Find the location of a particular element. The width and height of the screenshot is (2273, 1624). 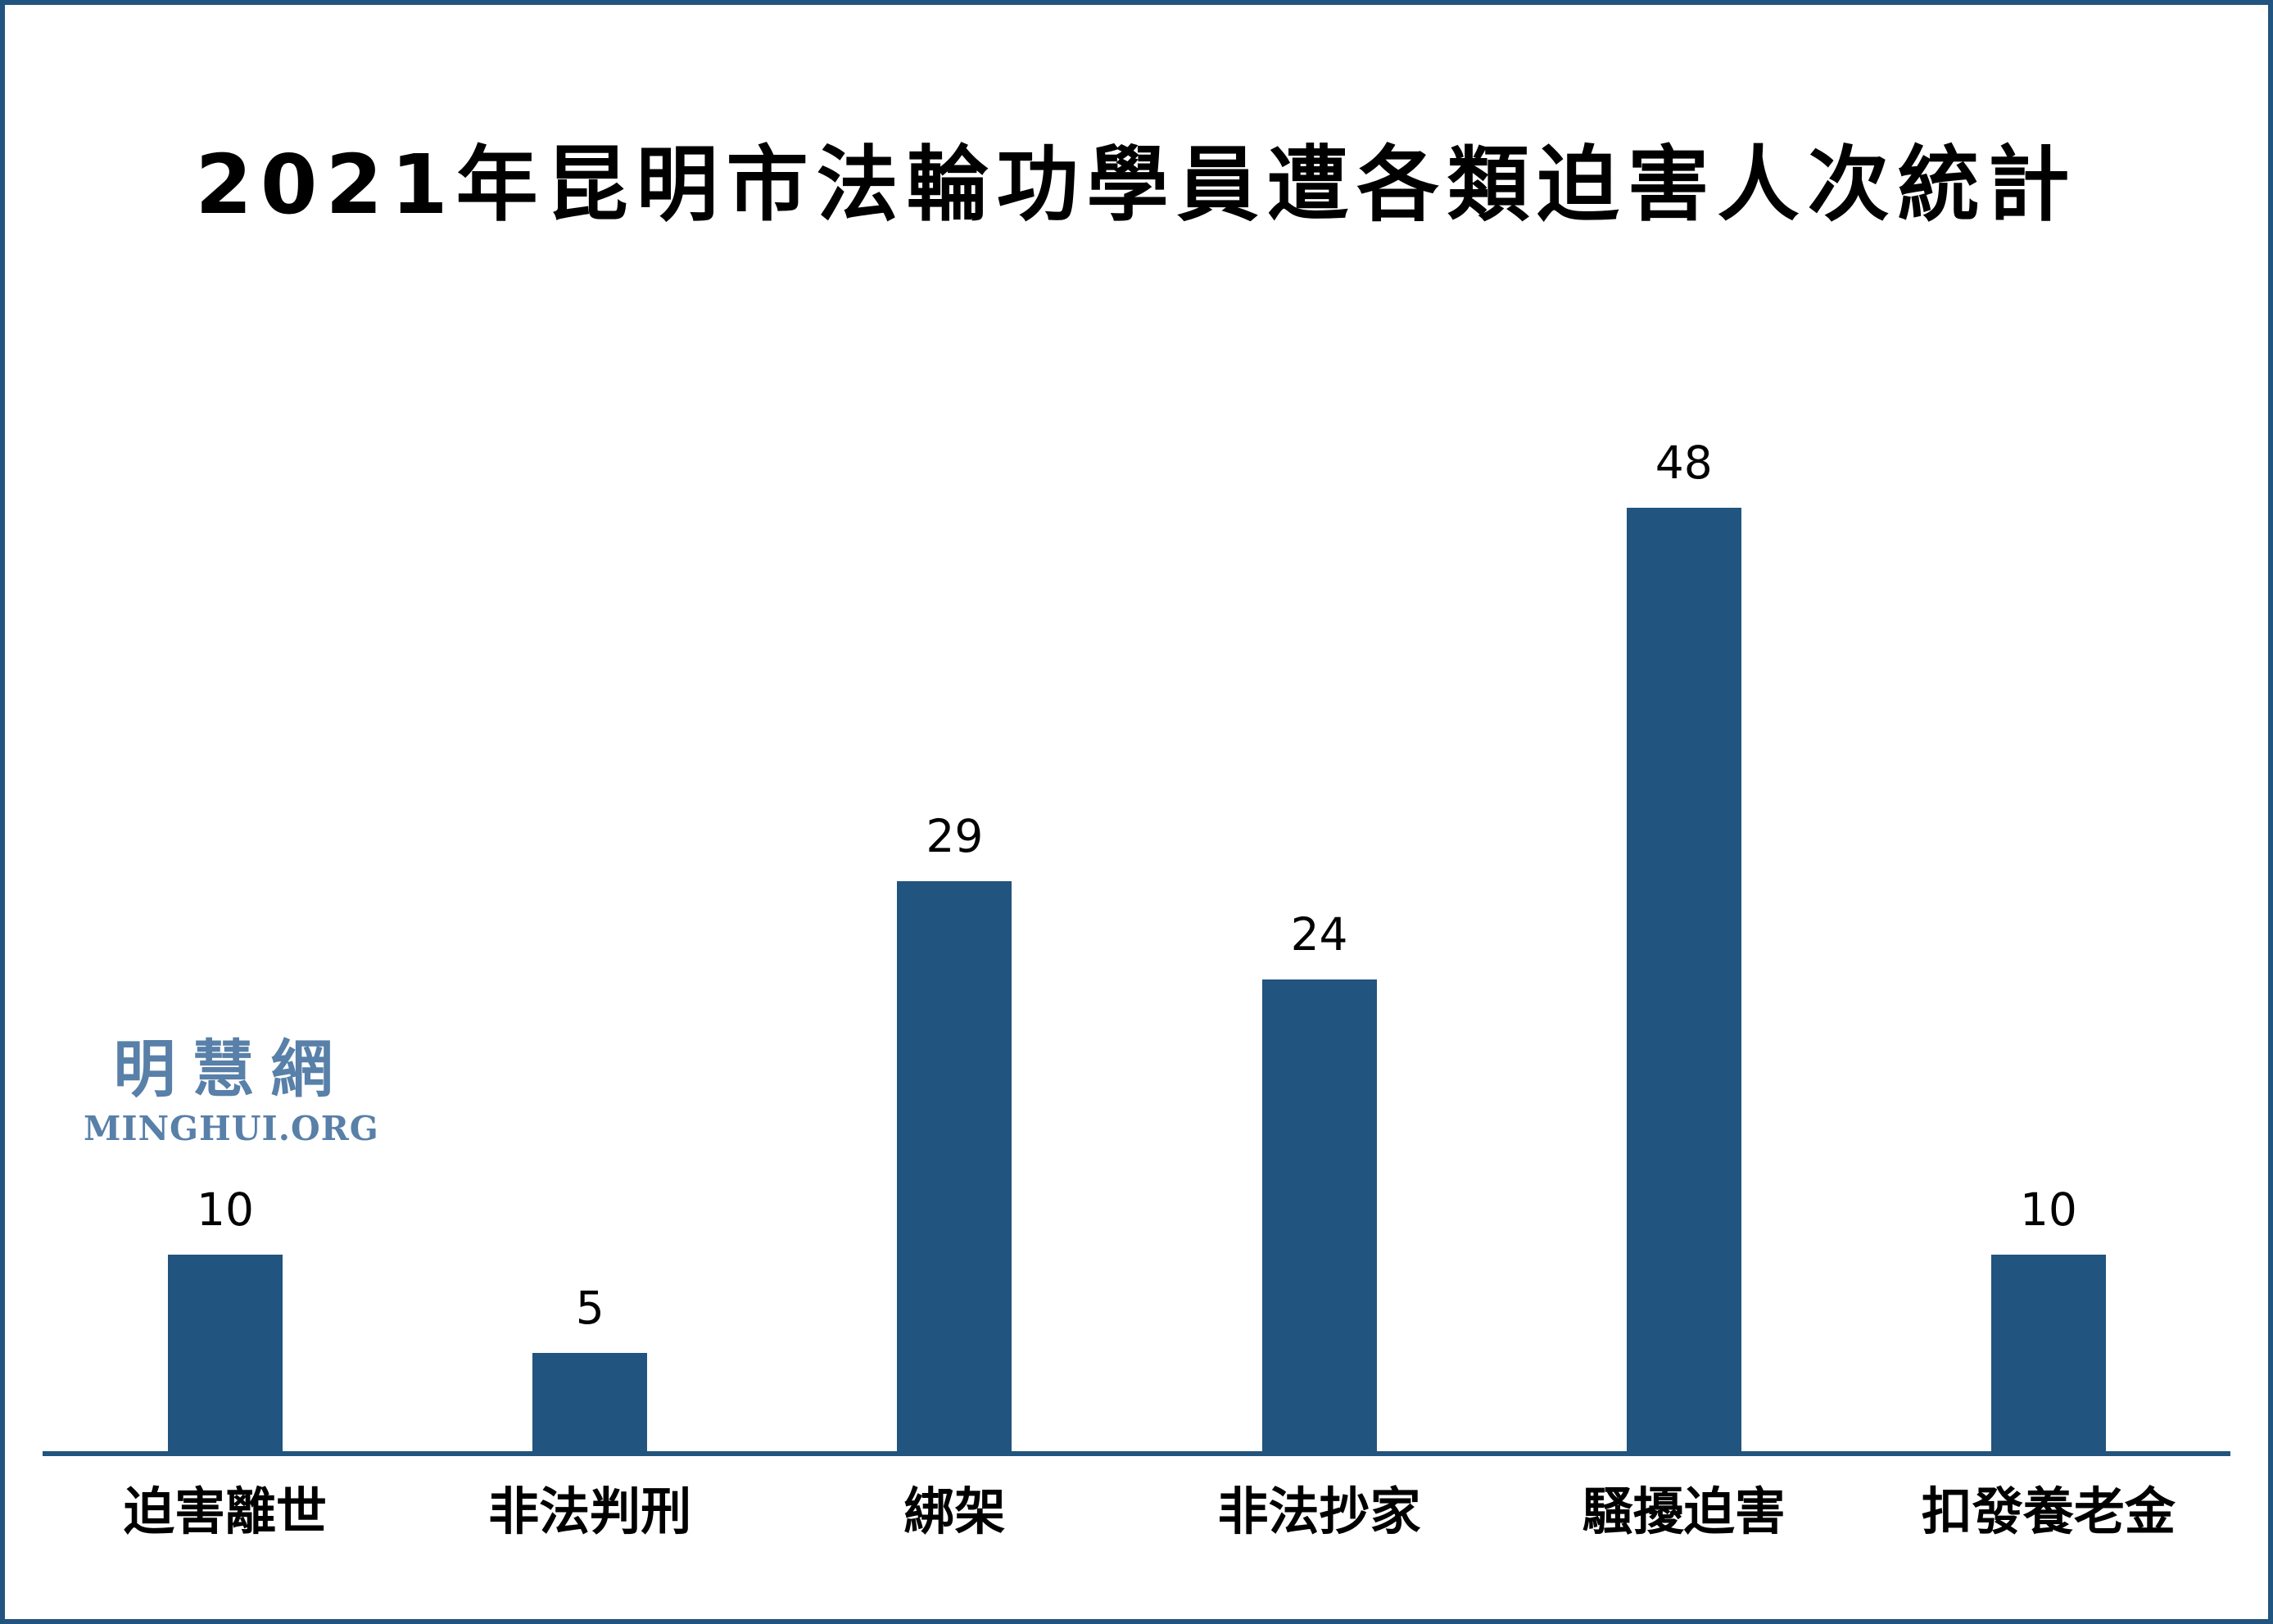

bar-group: 5 is located at coordinates (590, 1366).